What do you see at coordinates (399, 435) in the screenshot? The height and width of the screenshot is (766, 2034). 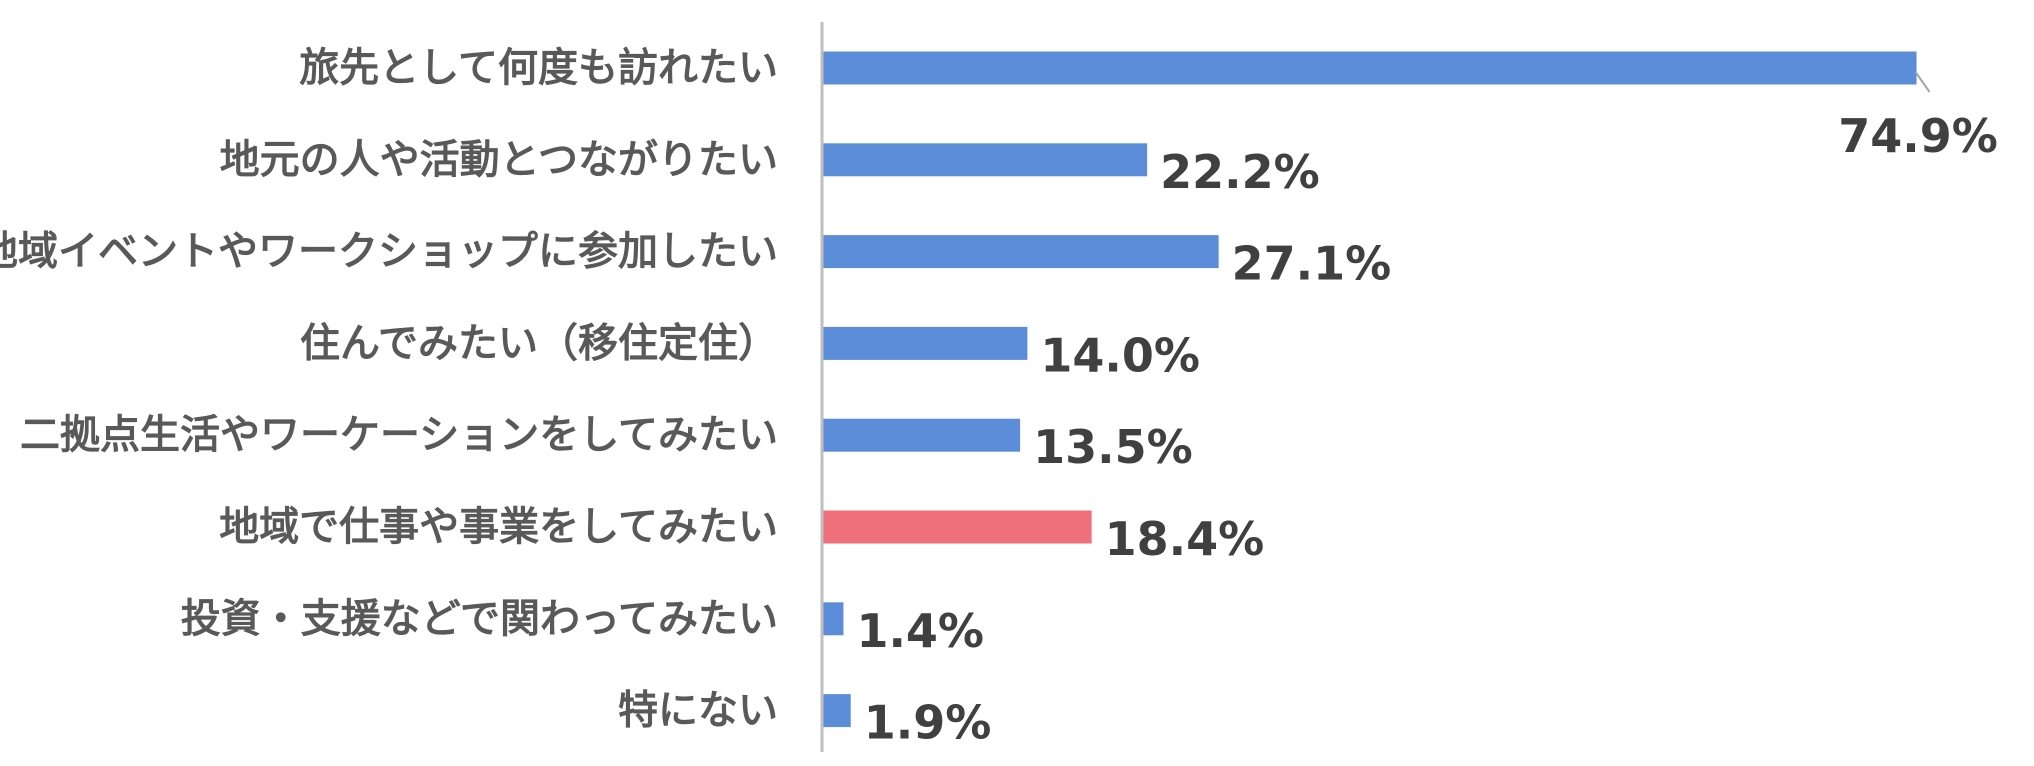 I see `category-label: 二拠点生活やワーケーションをしてみたい` at bounding box center [399, 435].